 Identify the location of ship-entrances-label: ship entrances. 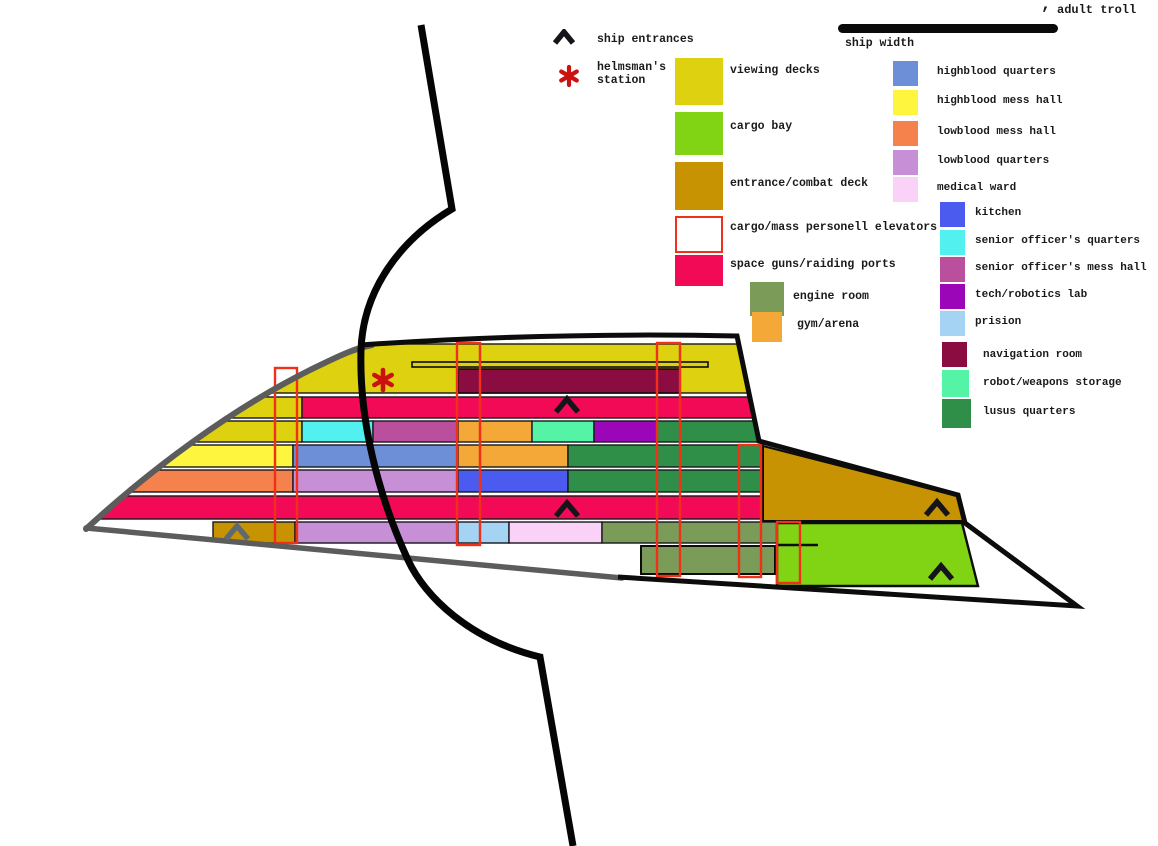
(645, 39).